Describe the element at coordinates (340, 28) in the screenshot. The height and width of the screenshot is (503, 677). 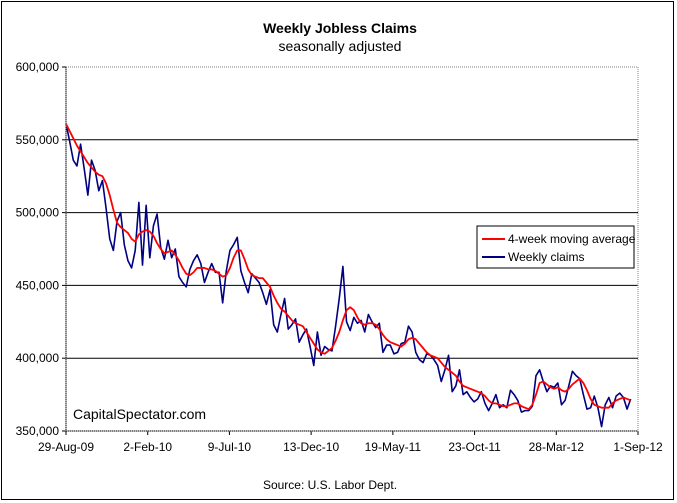
I see `chart-title: Weekly Jobless Claims` at that location.